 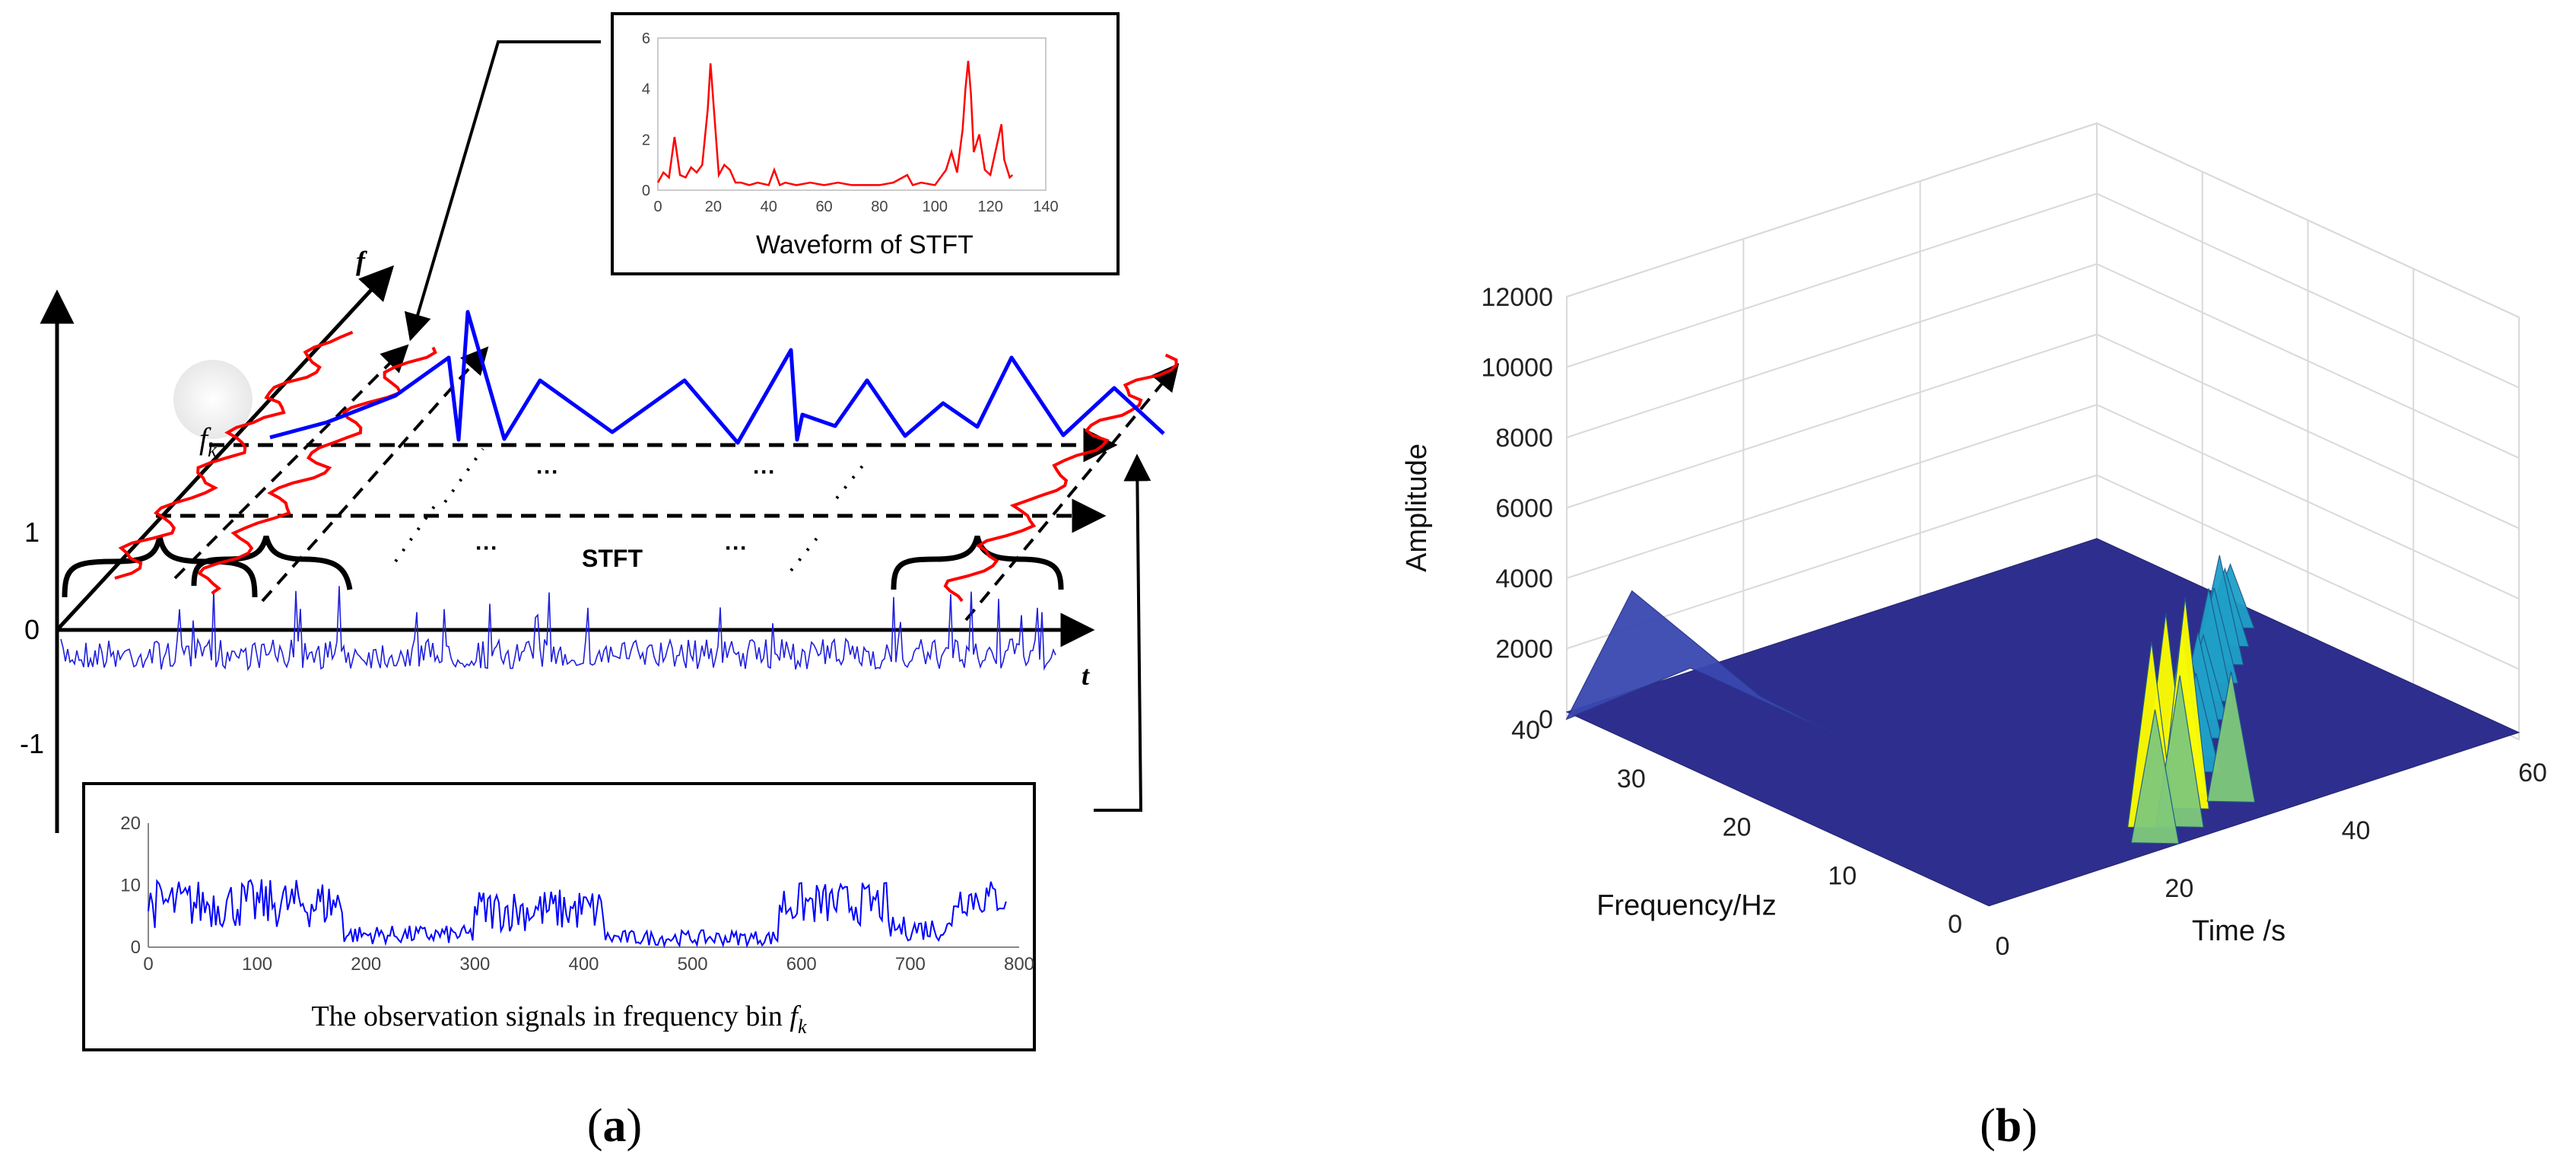 I want to click on inset-obs-frame, so click(x=559, y=916).